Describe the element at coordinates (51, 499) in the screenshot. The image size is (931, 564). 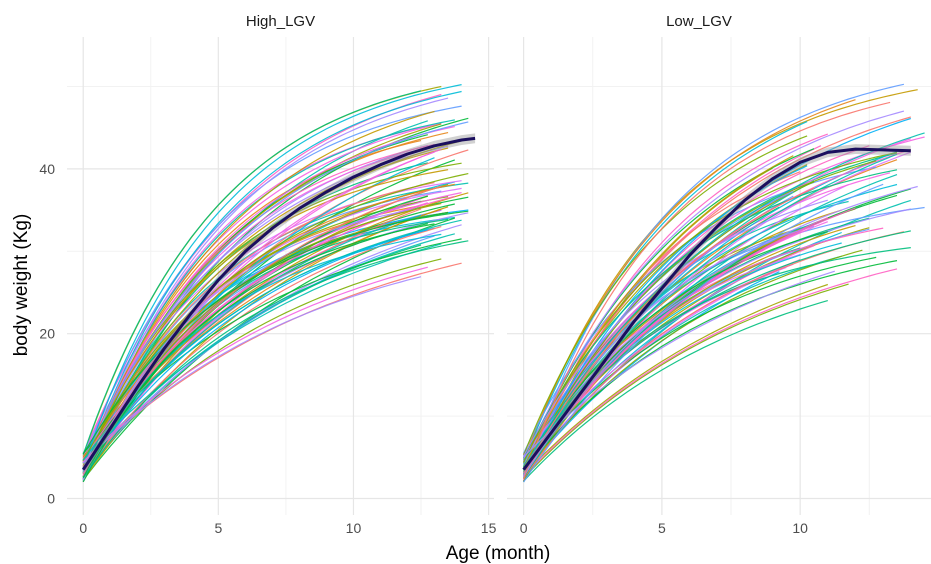
I see `y-tick-label: 0` at that location.